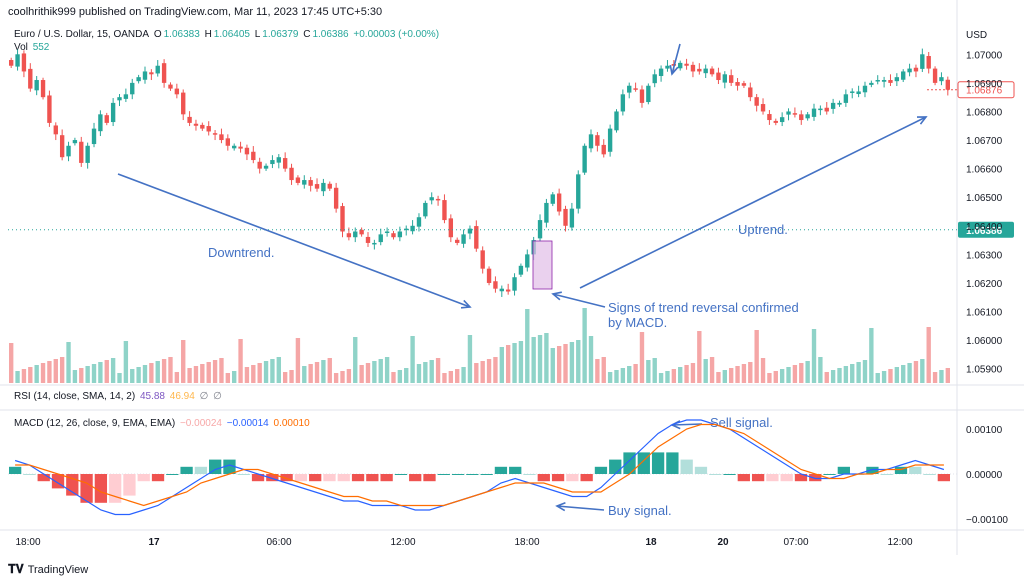 Image resolution: width=1024 pixels, height=583 pixels. I want to click on price-axis-label: 1.06800, so click(984, 112).